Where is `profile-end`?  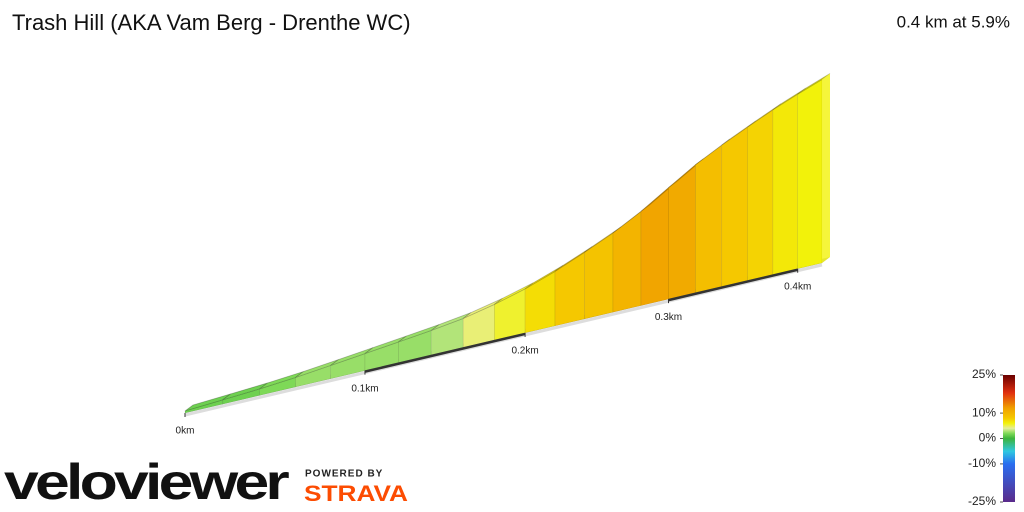
profile-end is located at coordinates (826, 168).